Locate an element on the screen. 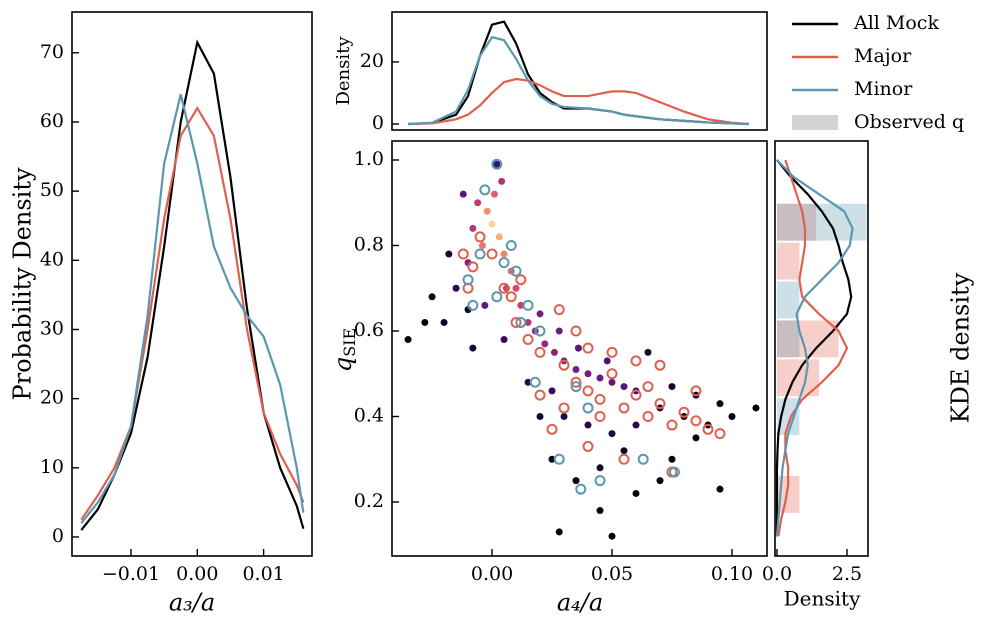 The image size is (997, 625). legend-patch is located at coordinates (815, 122).